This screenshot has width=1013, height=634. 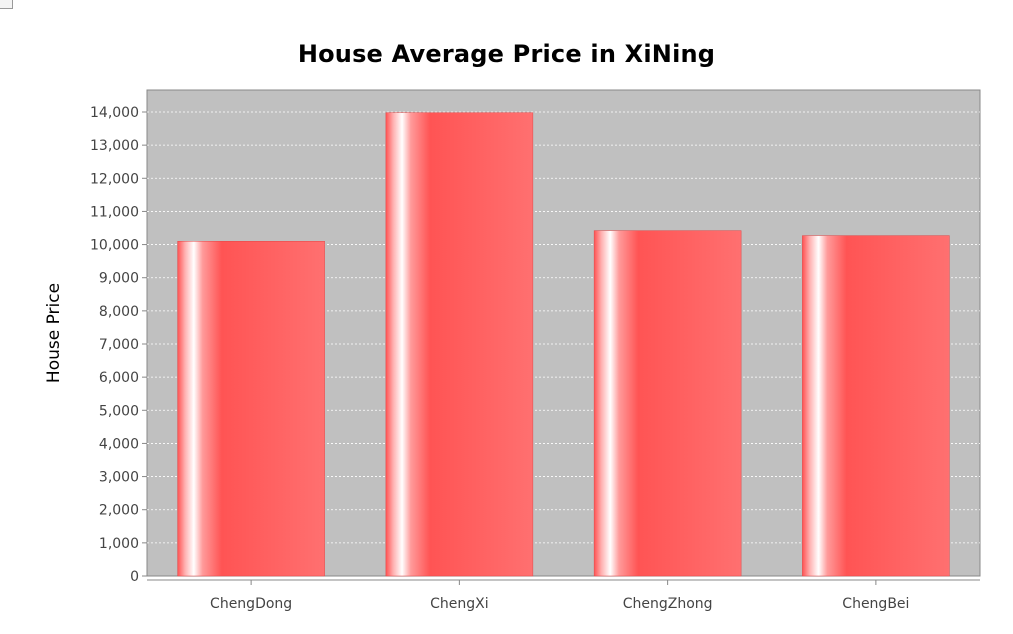 I want to click on y-tick-label: 10,000, so click(x=114, y=246).